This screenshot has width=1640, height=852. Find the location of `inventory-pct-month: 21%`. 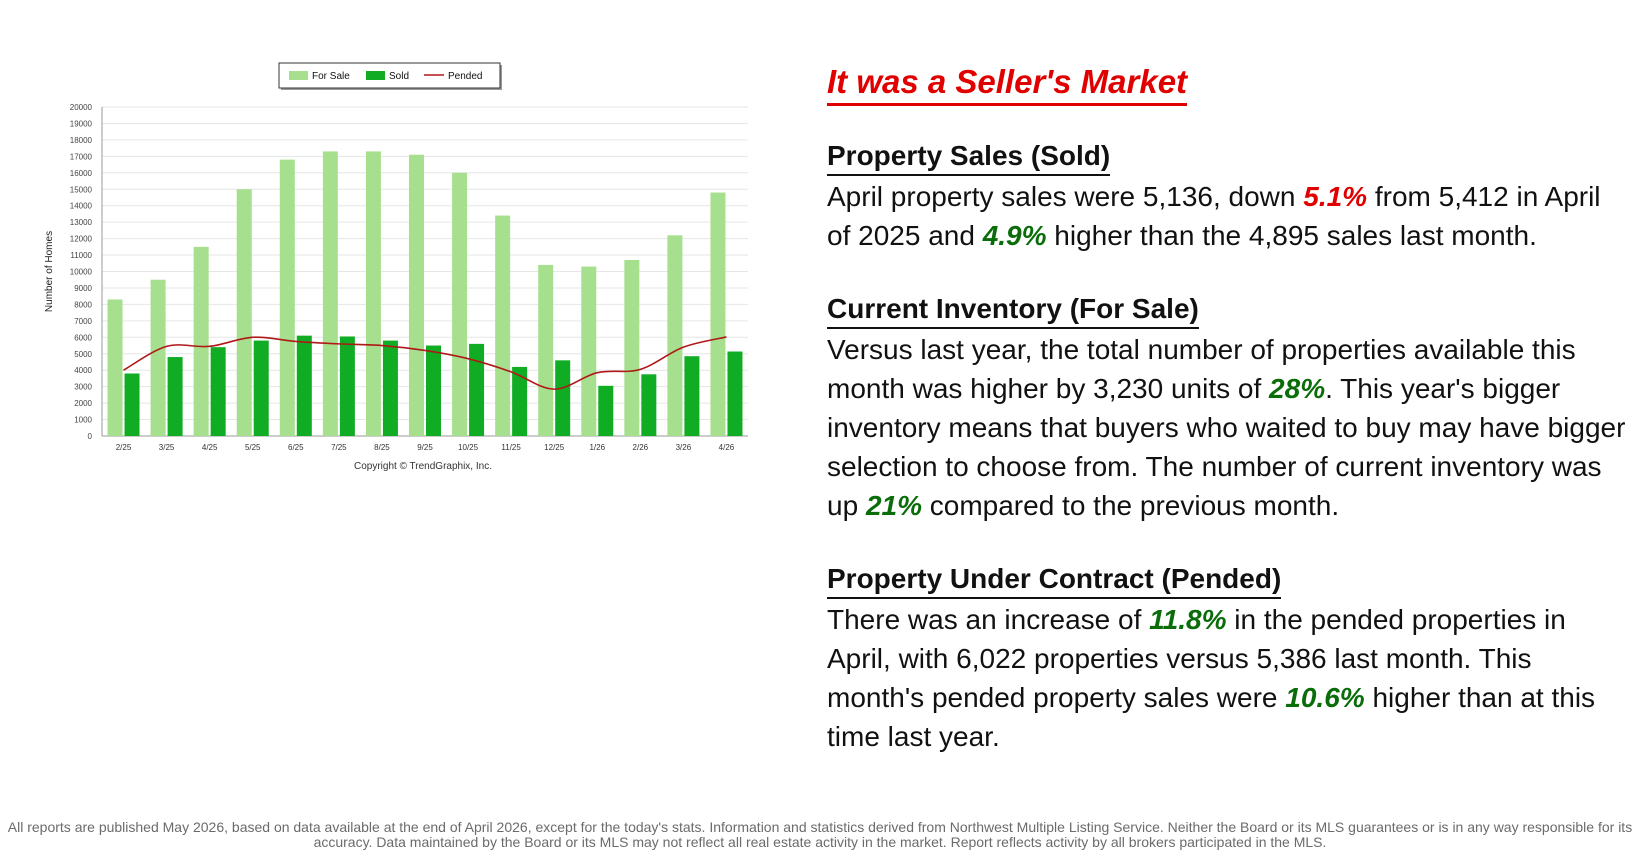

inventory-pct-month: 21% is located at coordinates (893, 505).